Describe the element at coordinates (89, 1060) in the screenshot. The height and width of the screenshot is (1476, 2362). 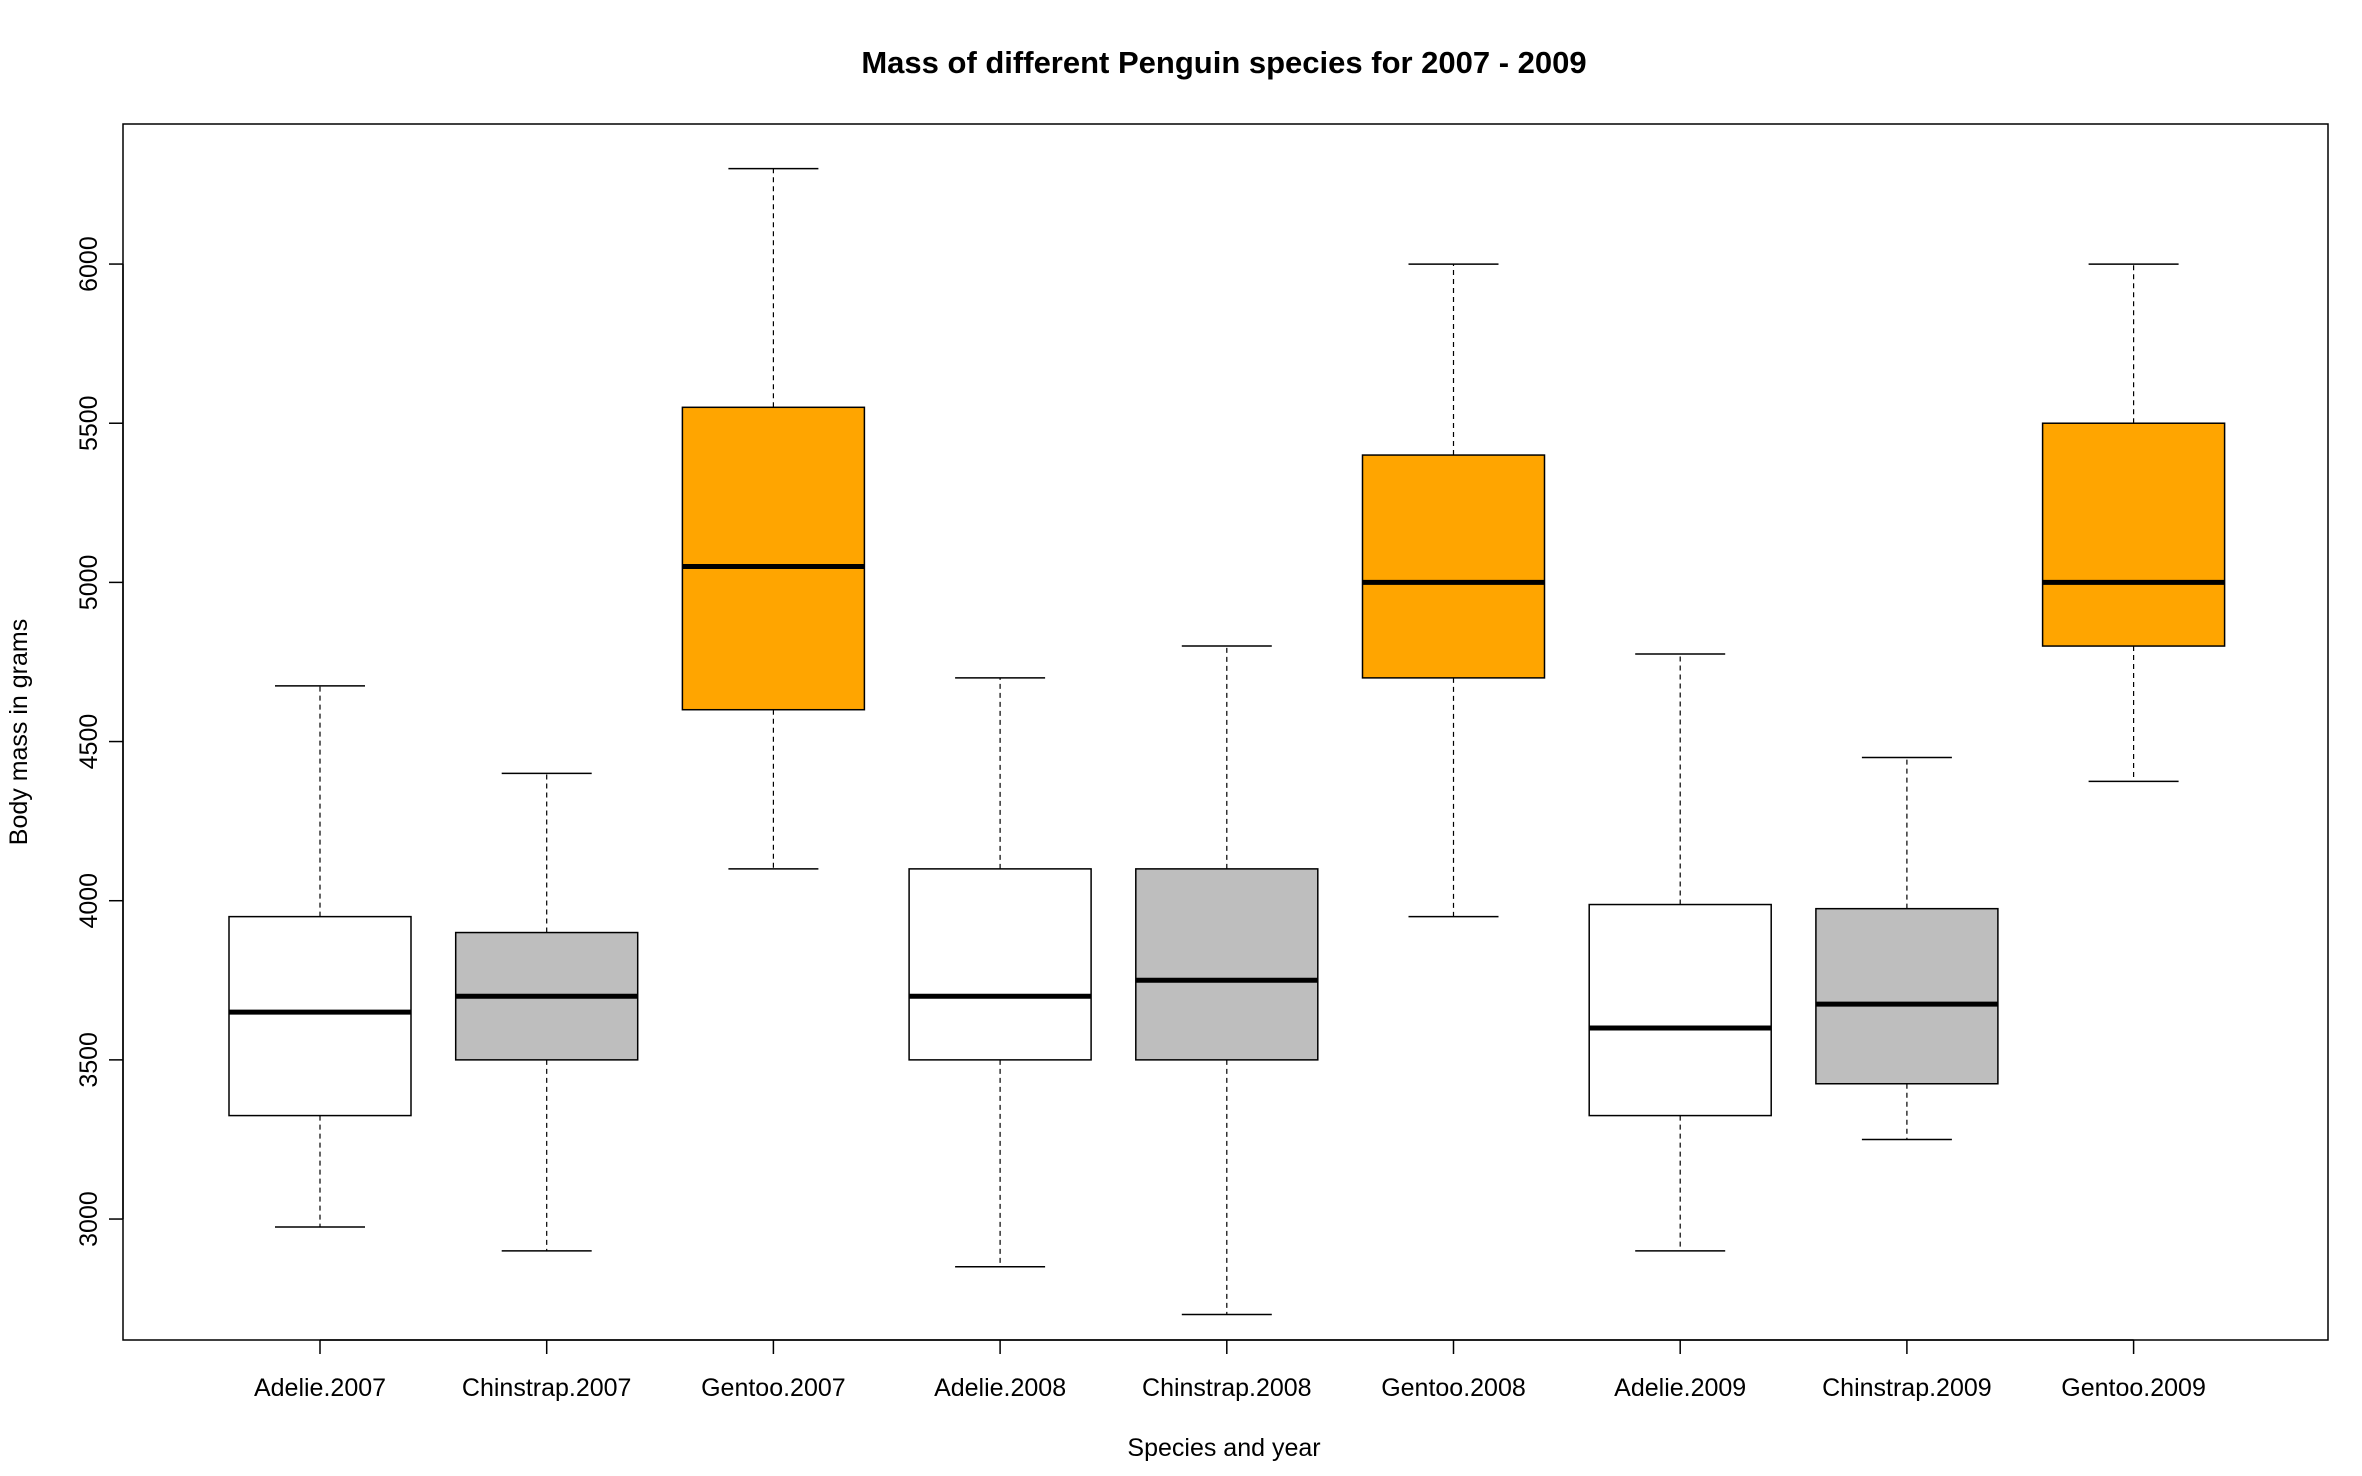
I see `y-tick-label: 3500` at that location.